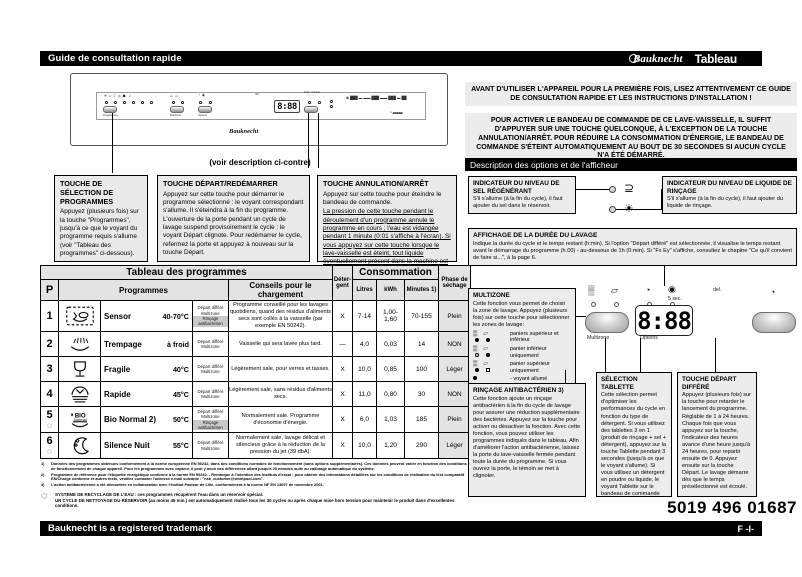 This screenshot has height=577, width=802. I want to click on row-litres: 7-14, so click(365, 316).